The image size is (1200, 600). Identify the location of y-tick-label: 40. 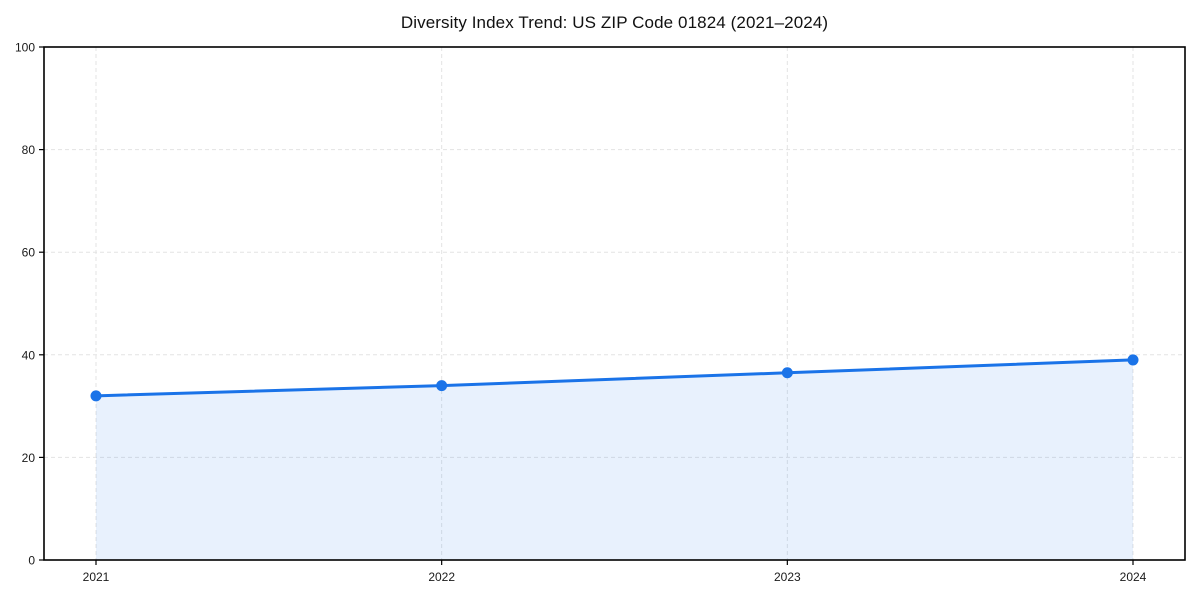
(29, 355).